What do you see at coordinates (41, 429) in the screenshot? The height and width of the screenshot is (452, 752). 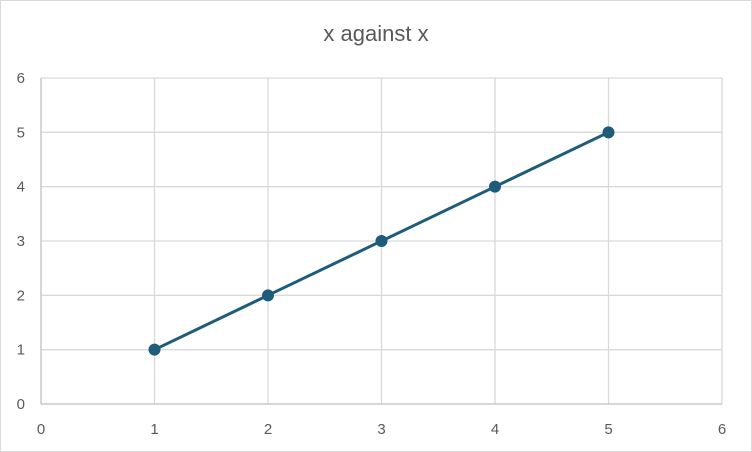 I see `x-tick-label: 0` at bounding box center [41, 429].